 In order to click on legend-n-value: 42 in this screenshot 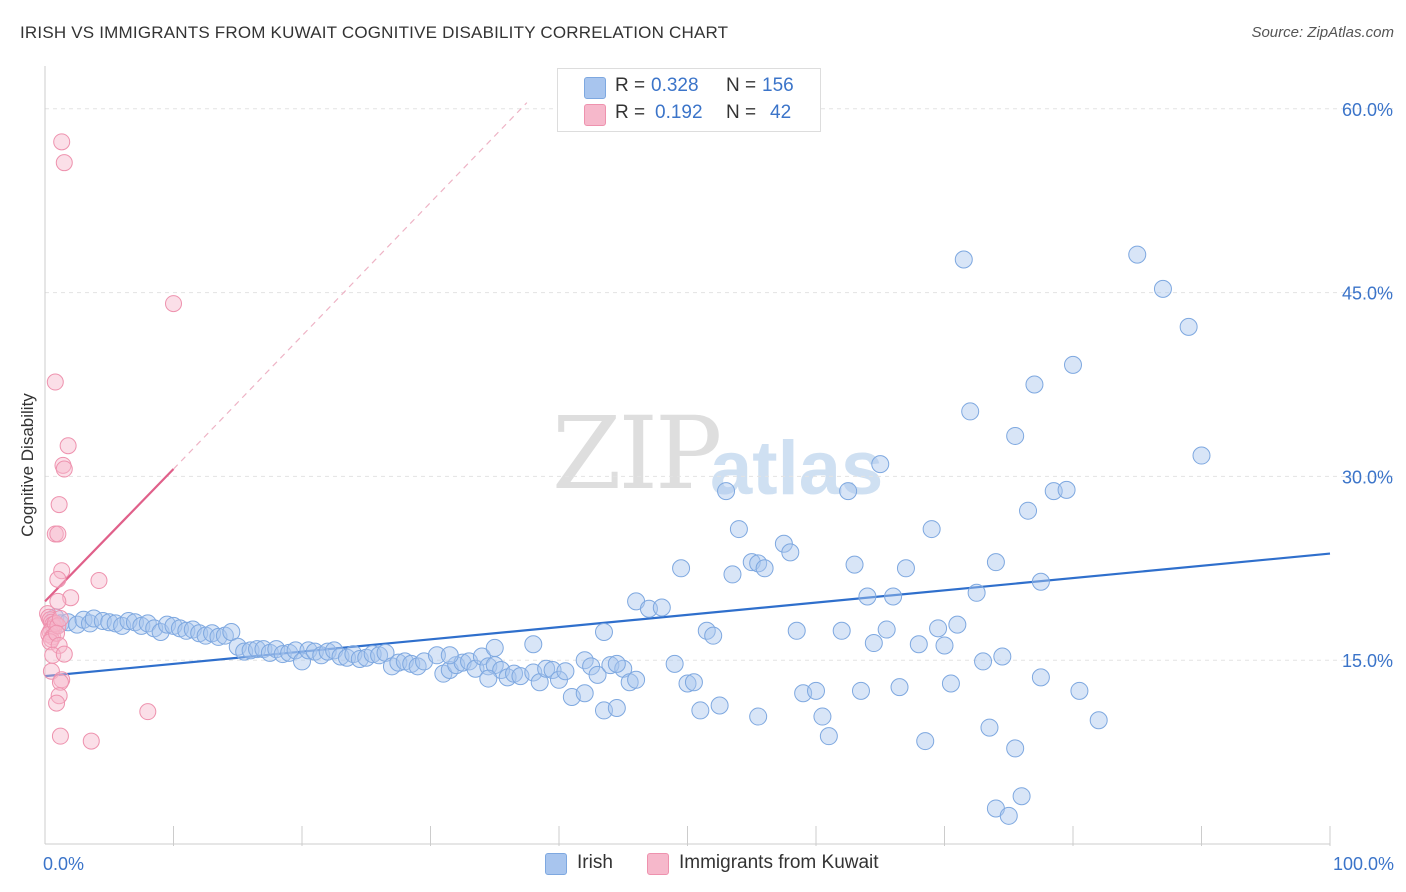, I will do `click(781, 112)`.